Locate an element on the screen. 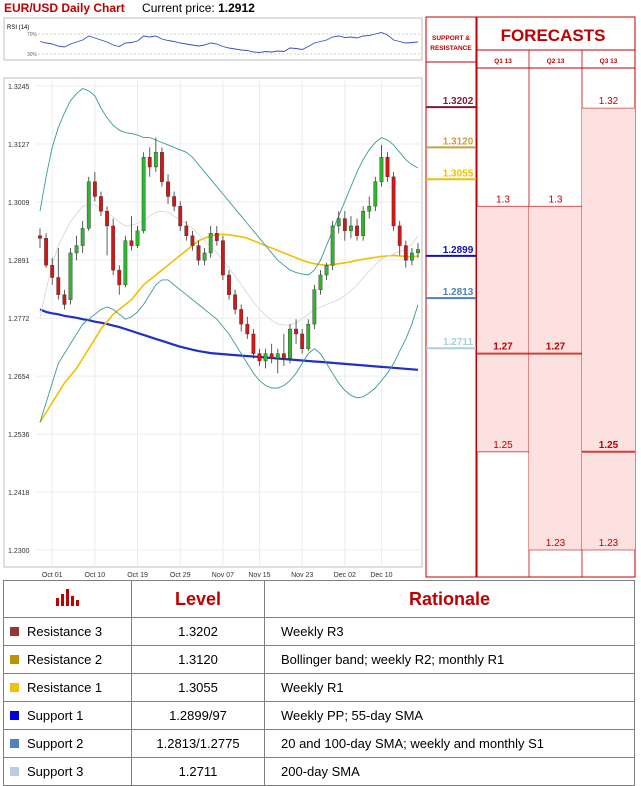  x-tick-label: Oct 01 is located at coordinates (52, 575).